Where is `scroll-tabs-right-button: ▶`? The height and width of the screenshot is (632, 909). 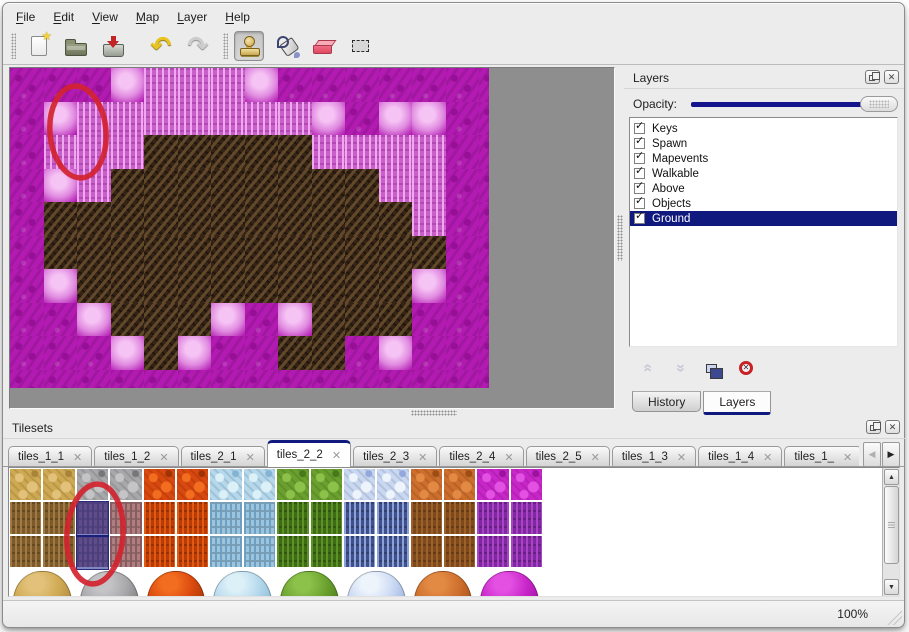
scroll-tabs-right-button: ▶ is located at coordinates (891, 454).